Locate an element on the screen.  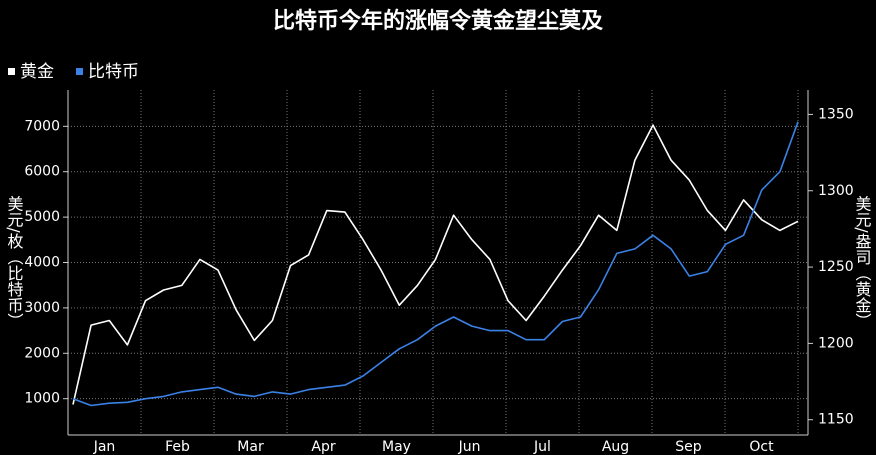
x-tick-label: Jul is located at coordinates (542, 447).